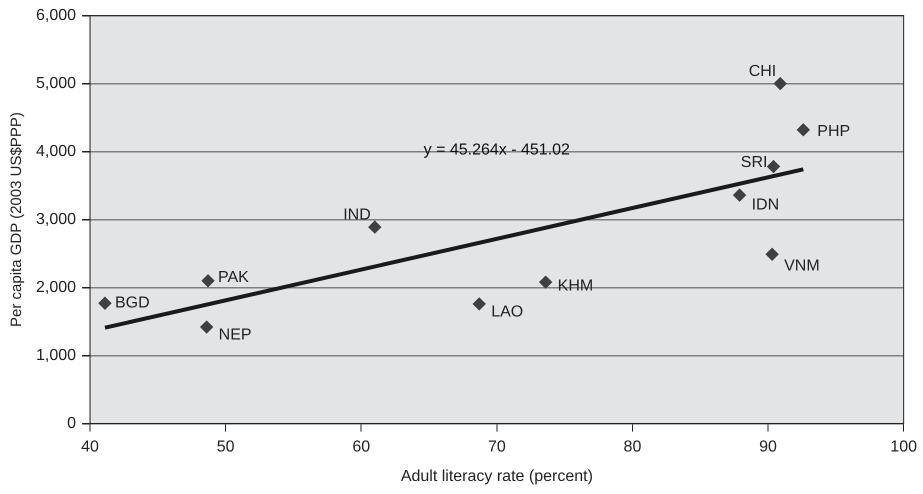 The width and height of the screenshot is (923, 494). I want to click on x-tick-label: 90, so click(768, 447).